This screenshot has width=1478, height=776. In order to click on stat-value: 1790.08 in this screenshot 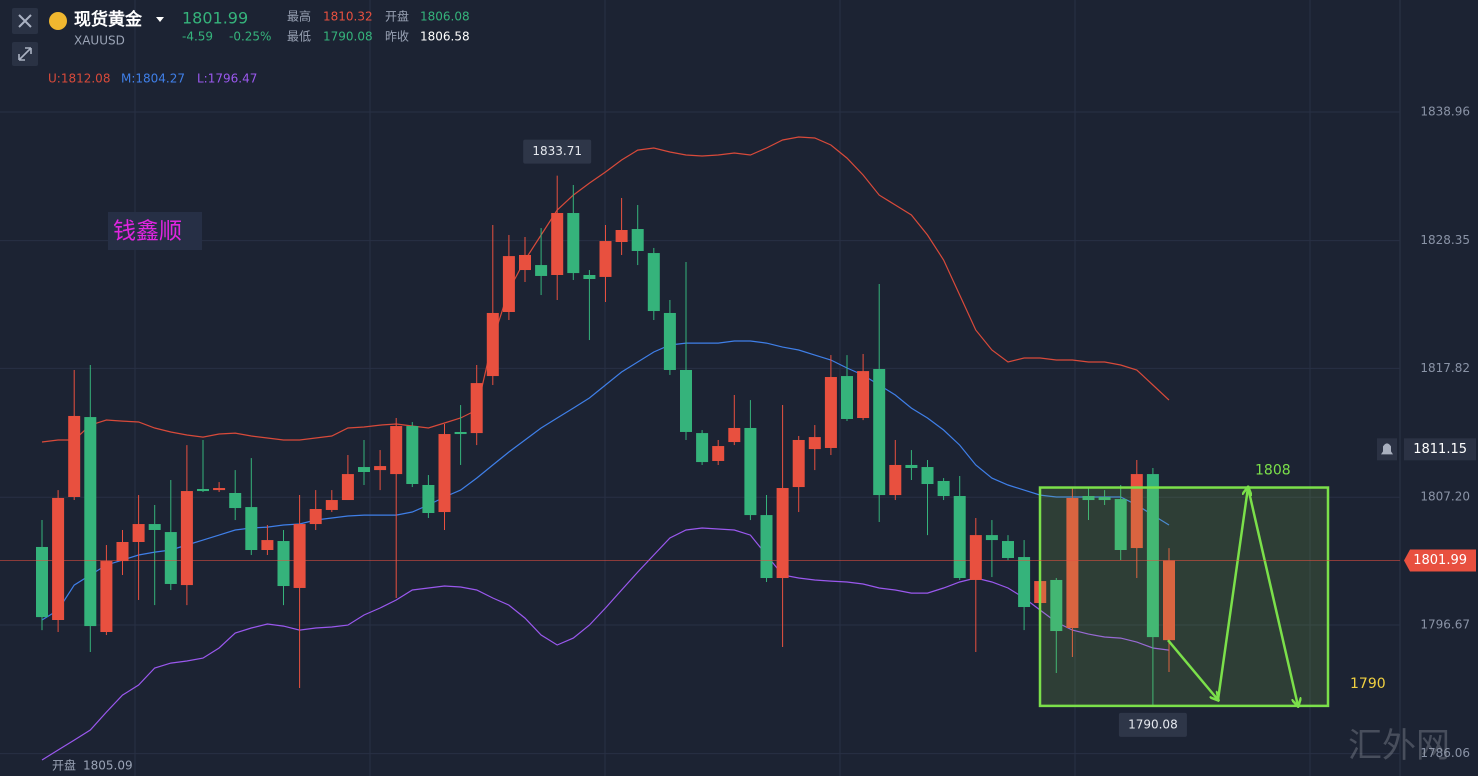, I will do `click(348, 37)`.